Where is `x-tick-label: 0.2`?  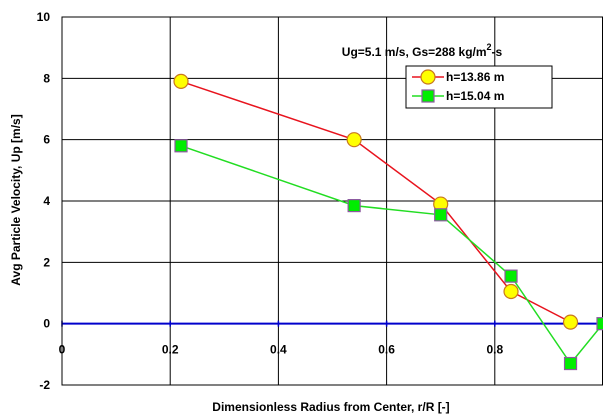
x-tick-label: 0.2 is located at coordinates (170, 350).